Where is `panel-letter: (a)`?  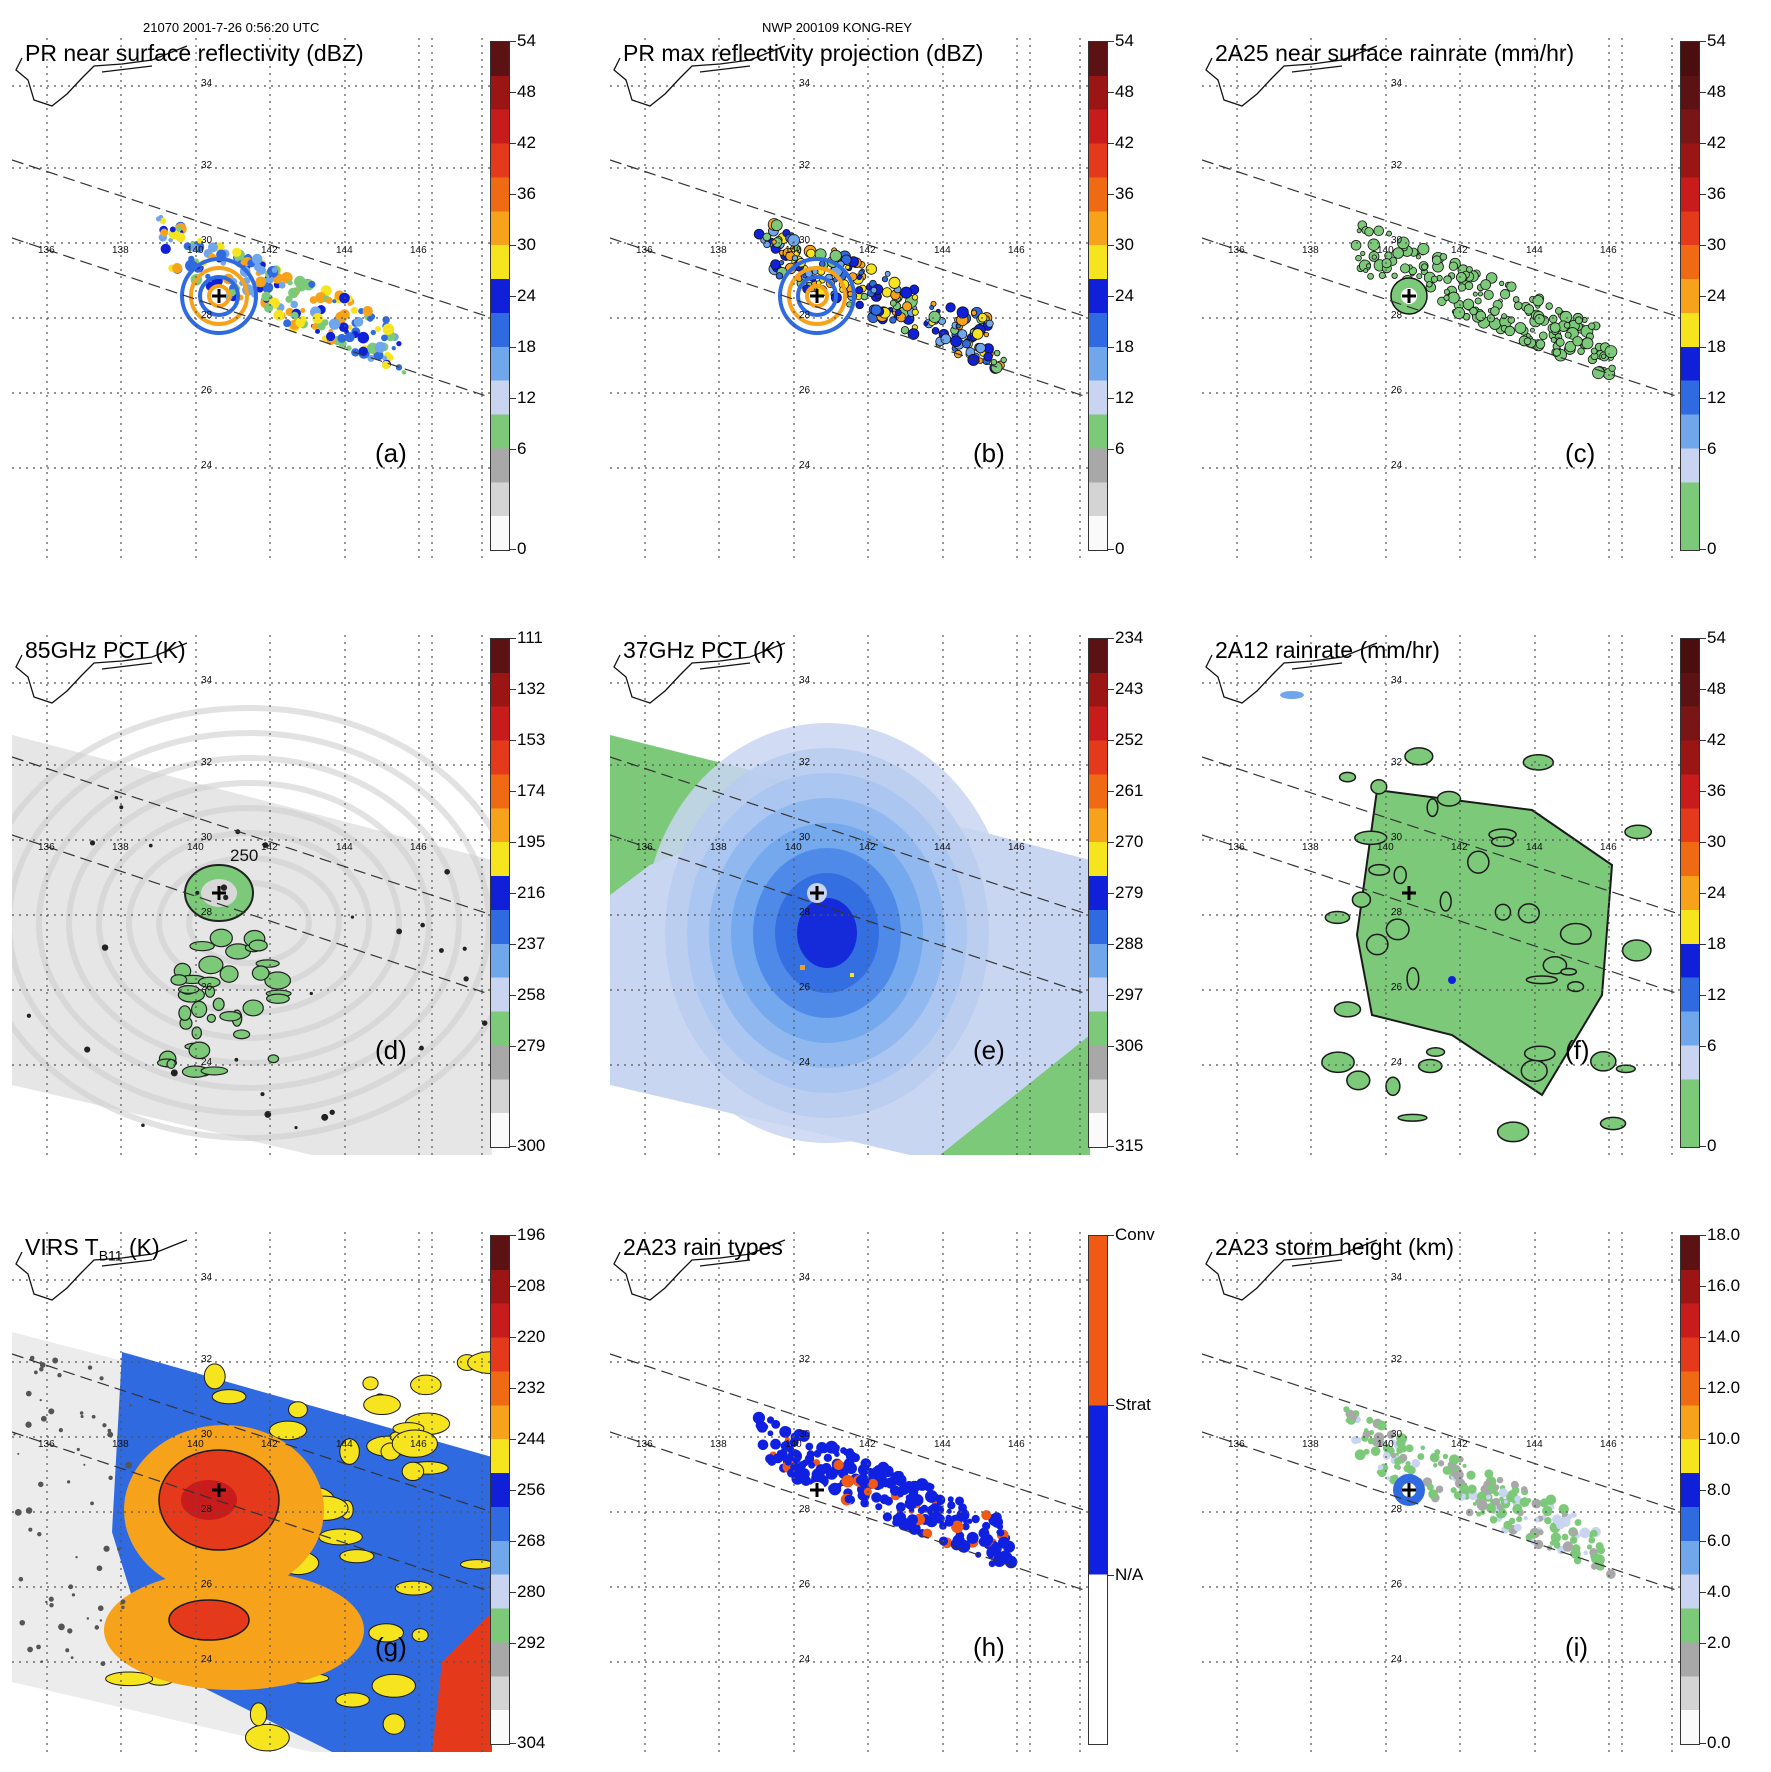
panel-letter: (a) is located at coordinates (391, 453).